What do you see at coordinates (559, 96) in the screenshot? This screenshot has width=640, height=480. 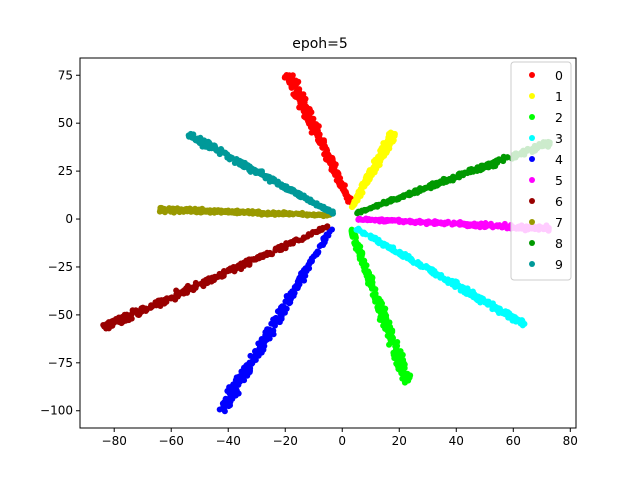 I see `legend-label: 1` at bounding box center [559, 96].